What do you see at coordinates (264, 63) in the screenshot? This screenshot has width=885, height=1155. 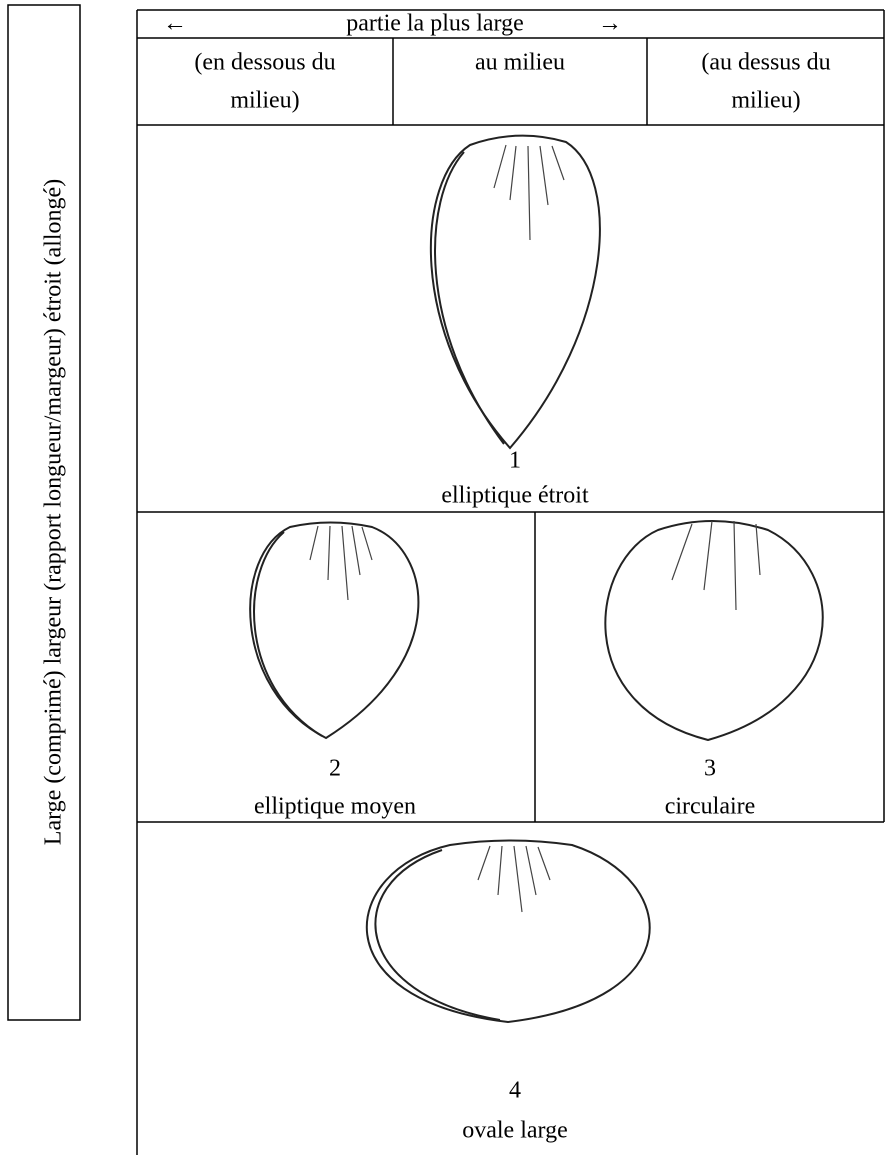 I see `column-label: (en dessous du` at bounding box center [264, 63].